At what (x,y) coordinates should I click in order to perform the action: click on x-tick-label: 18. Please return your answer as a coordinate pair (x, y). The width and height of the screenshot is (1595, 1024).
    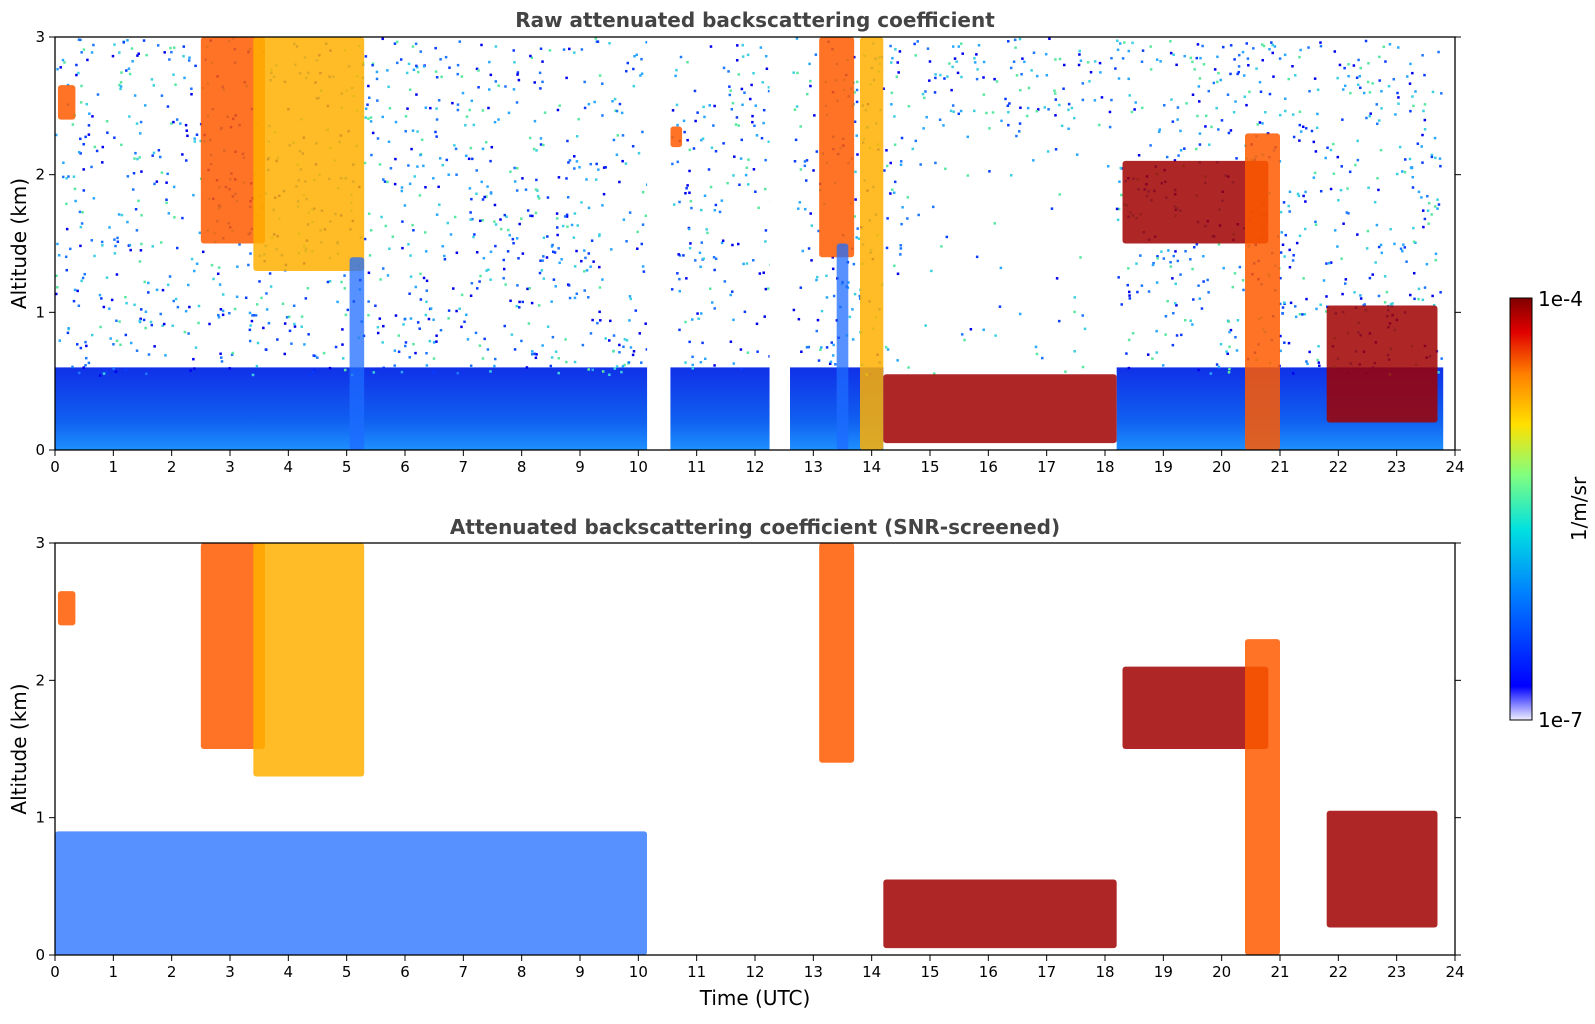
    Looking at the image, I should click on (1104, 467).